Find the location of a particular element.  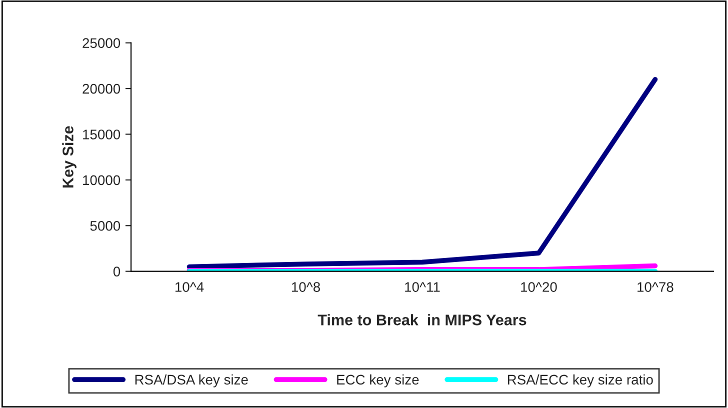

x-tick-label: 10^4 is located at coordinates (189, 287).